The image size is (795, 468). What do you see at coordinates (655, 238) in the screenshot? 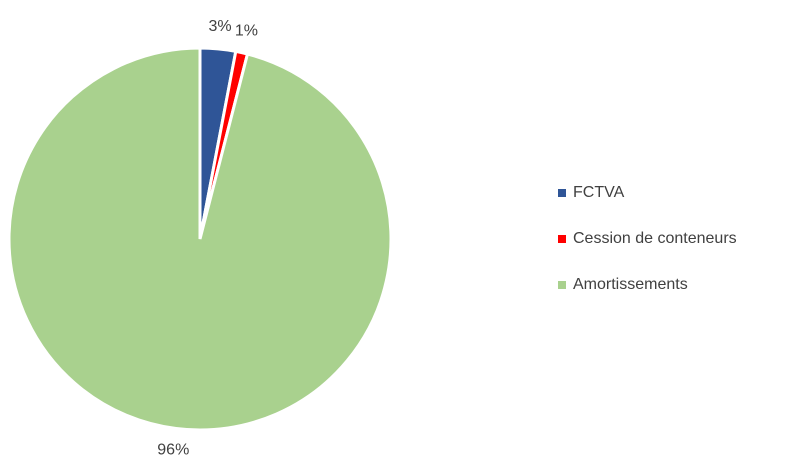
I see `legend-label: Cession de conteneurs` at bounding box center [655, 238].